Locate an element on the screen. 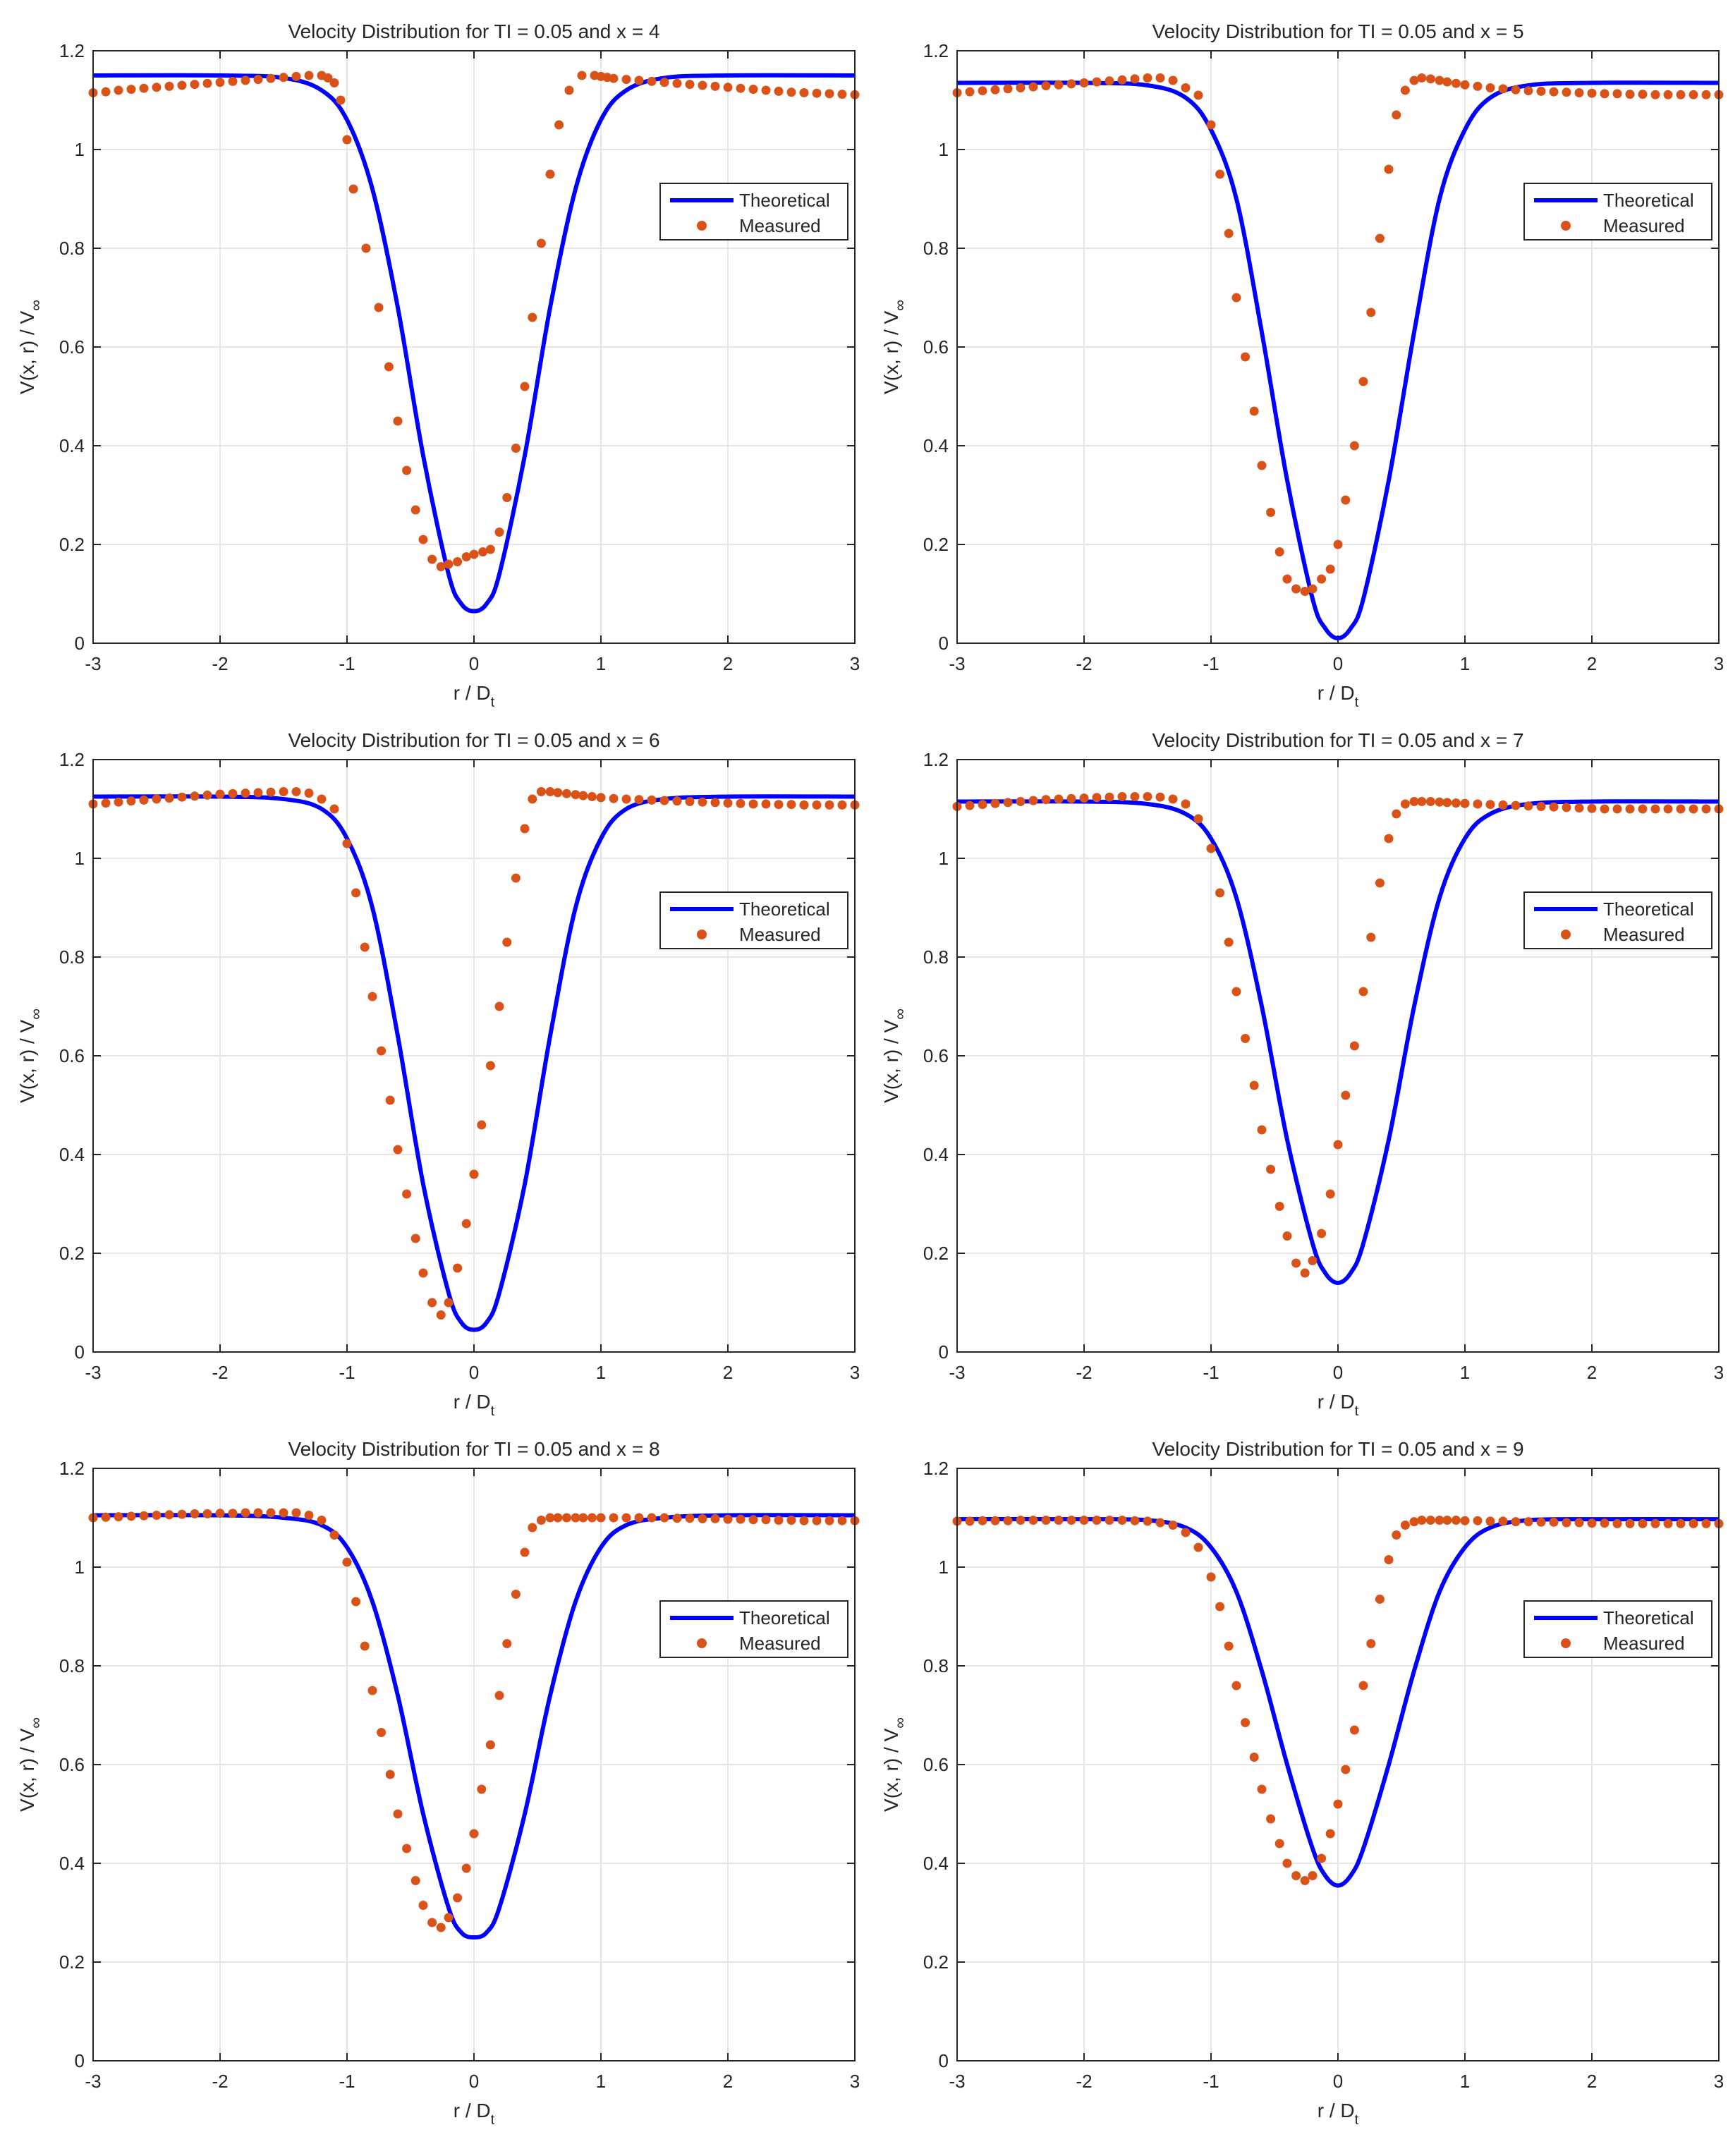 The image size is (1728, 2156). y-tick-label: 1.2 is located at coordinates (72, 1469).